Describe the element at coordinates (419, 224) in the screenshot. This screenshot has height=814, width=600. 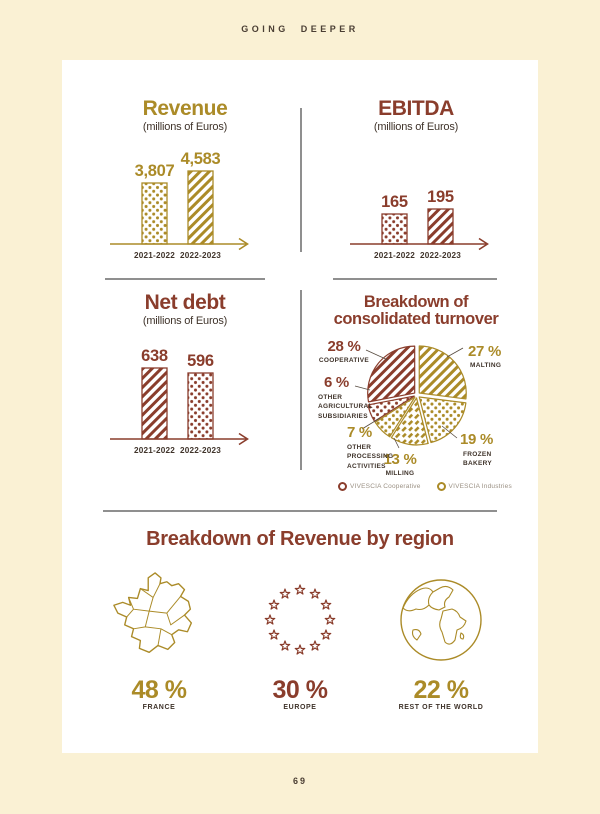
I see `ebitda-plot-svg: 165 2021-2022 195 2022-2023` at that location.